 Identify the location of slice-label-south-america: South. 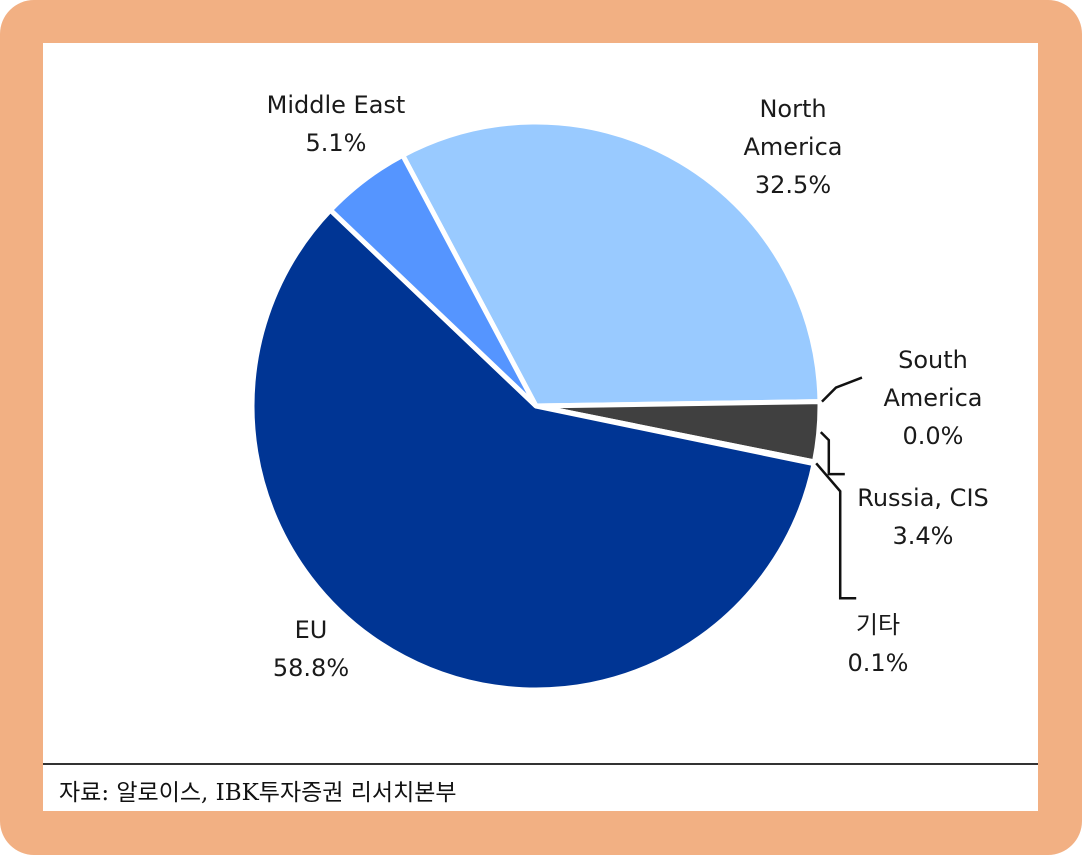
(933, 360).